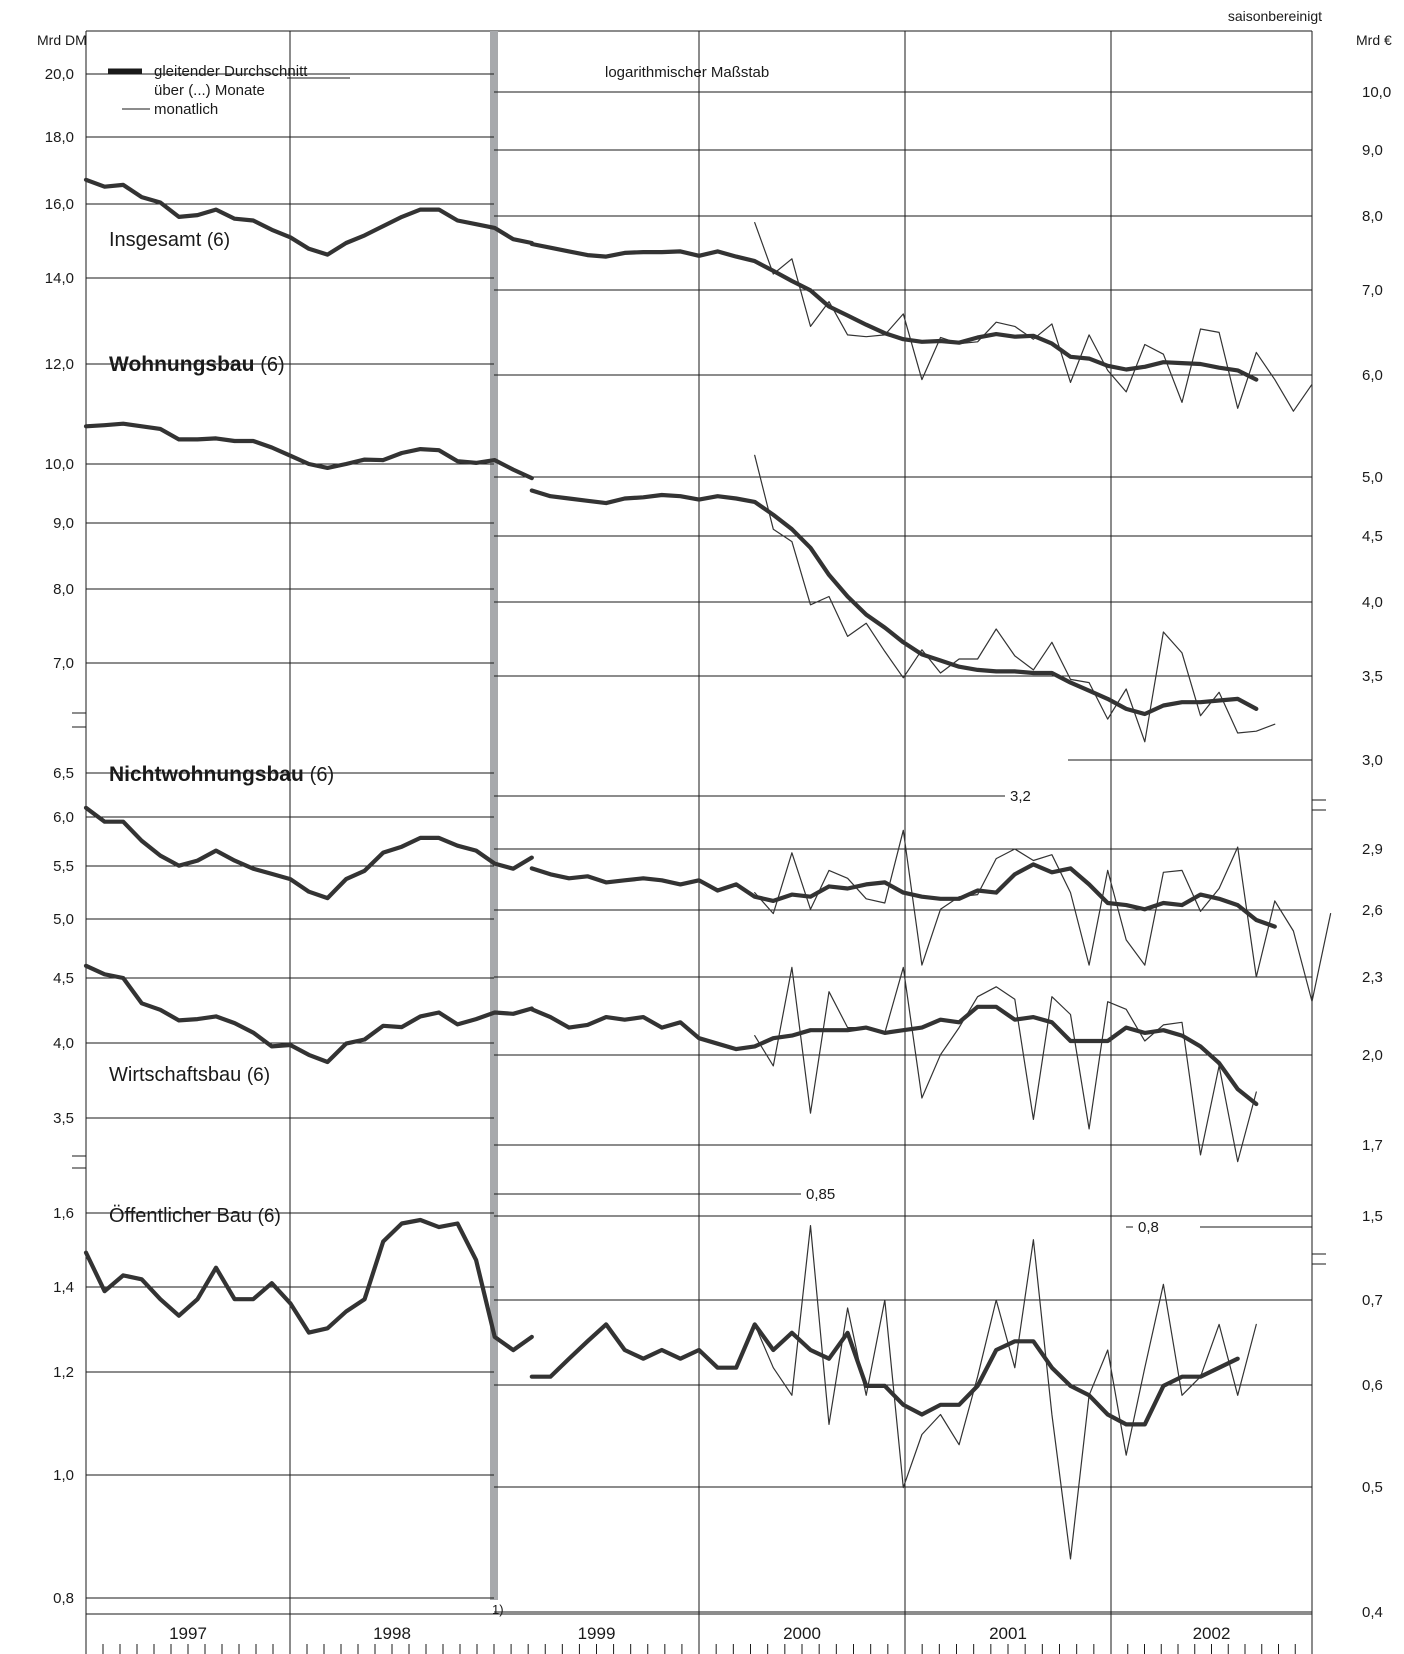 This screenshot has width=1404, height=1654. I want to click on right-tick-label: 2,3, so click(1372, 977).